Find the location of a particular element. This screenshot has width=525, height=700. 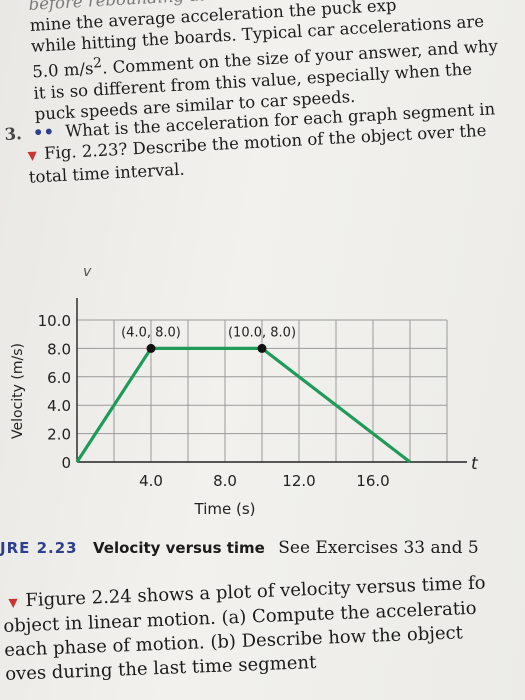

y-tick-label: 6.0 is located at coordinates (59, 378).